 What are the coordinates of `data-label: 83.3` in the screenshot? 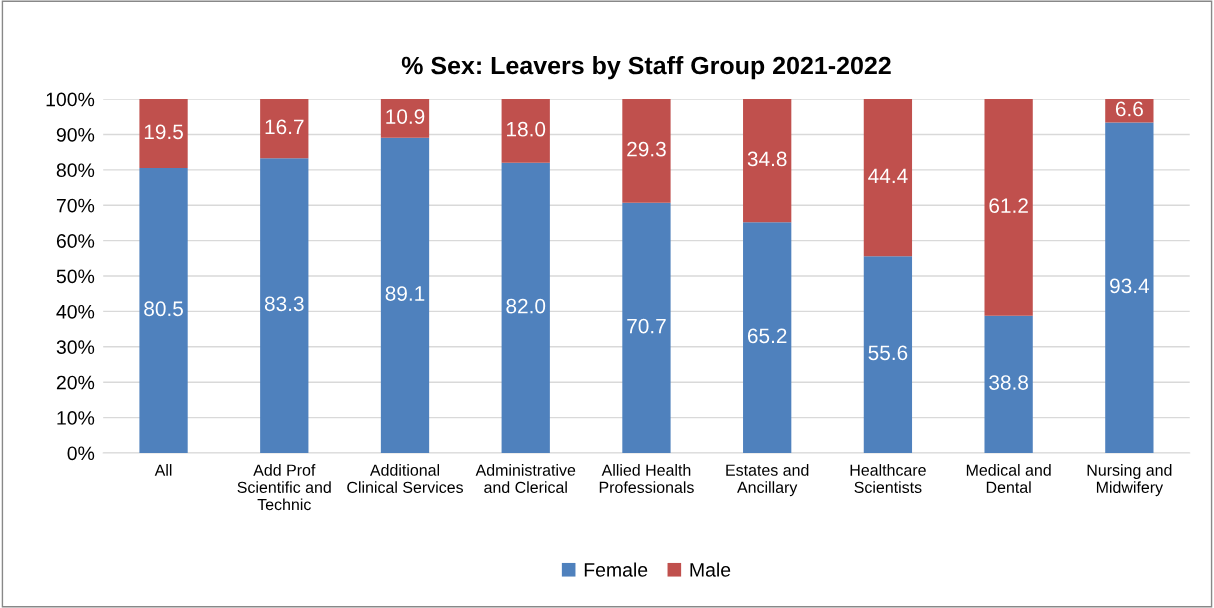 It's located at (284, 304).